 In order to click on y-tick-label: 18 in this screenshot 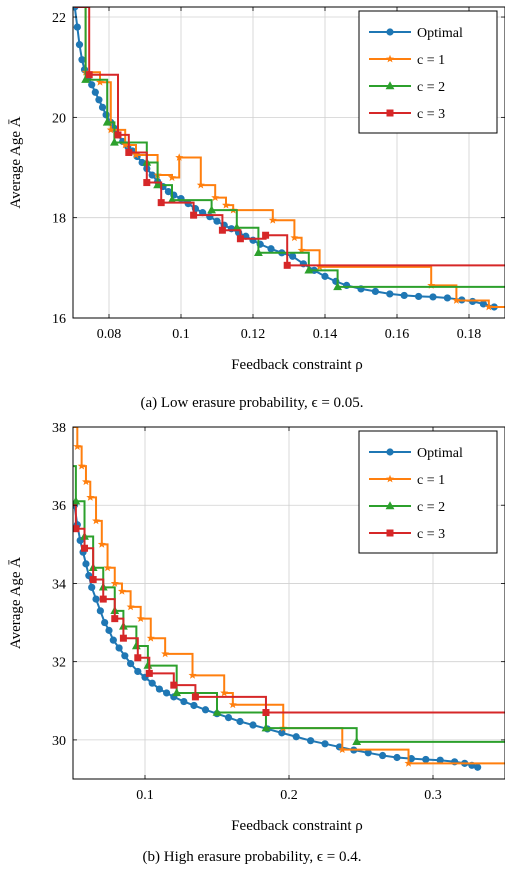, I will do `click(59, 219)`.